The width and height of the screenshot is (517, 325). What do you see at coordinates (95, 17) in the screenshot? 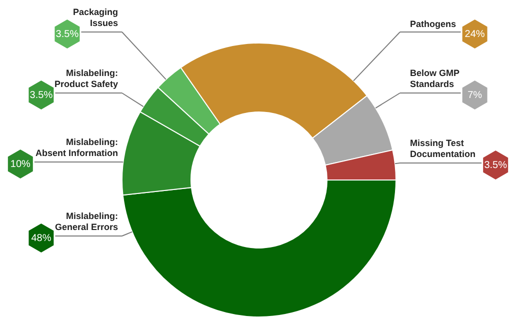
I see `slice-label: Packaging Issues` at bounding box center [95, 17].